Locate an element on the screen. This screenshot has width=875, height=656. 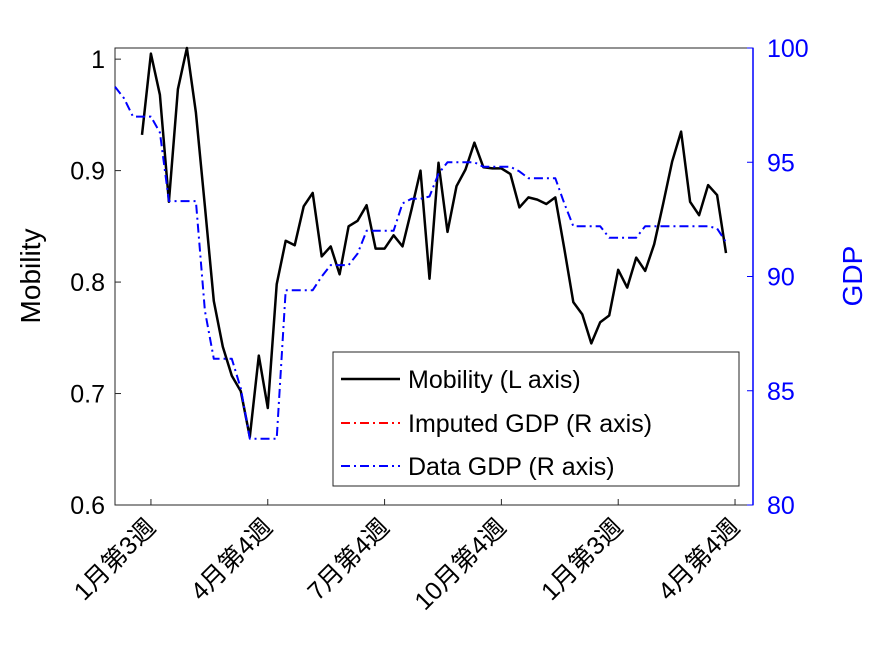
left-tick-label: 1 is located at coordinates (98, 60).